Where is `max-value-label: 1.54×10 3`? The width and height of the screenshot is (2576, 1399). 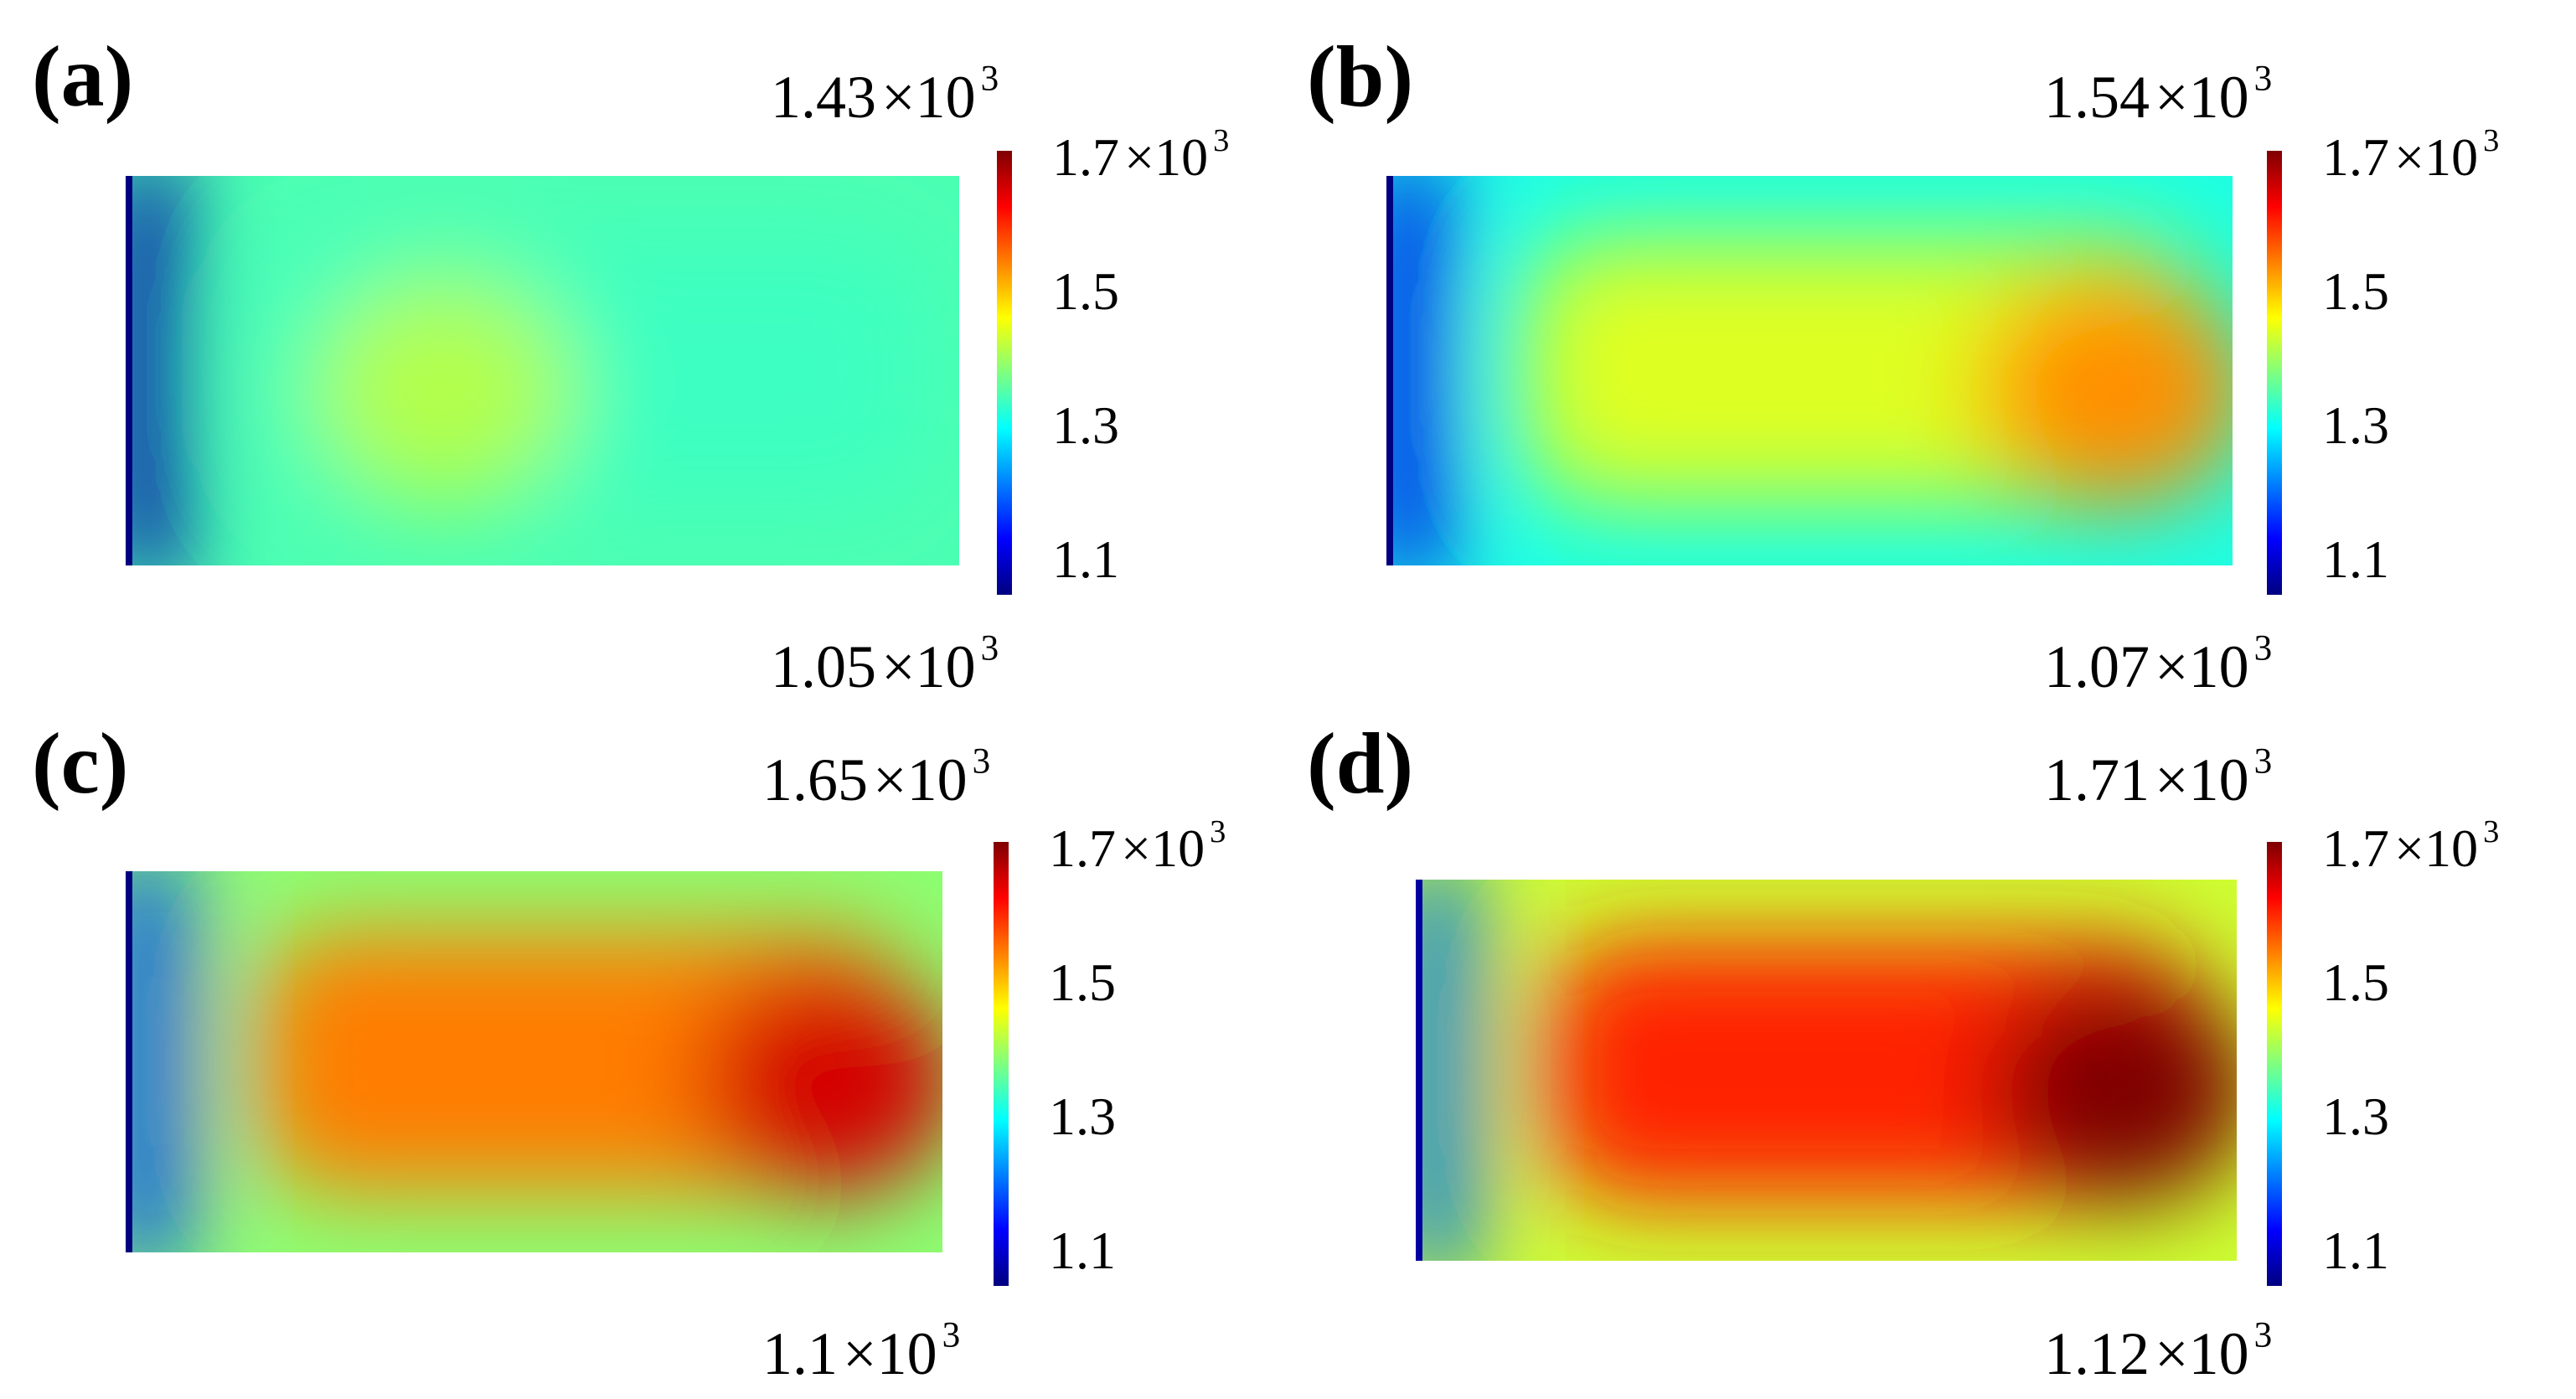
max-value-label: 1.54×10 3 is located at coordinates (2158, 94).